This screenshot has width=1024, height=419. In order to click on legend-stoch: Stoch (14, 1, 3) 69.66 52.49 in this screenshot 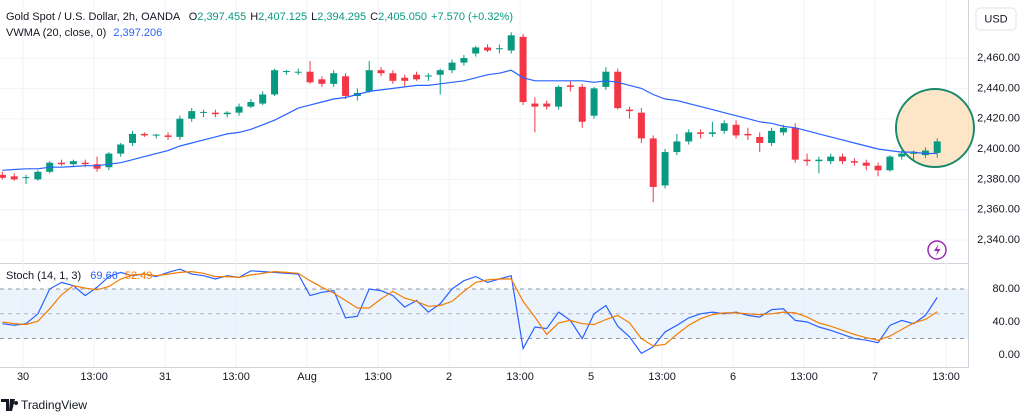, I will do `click(79, 276)`.